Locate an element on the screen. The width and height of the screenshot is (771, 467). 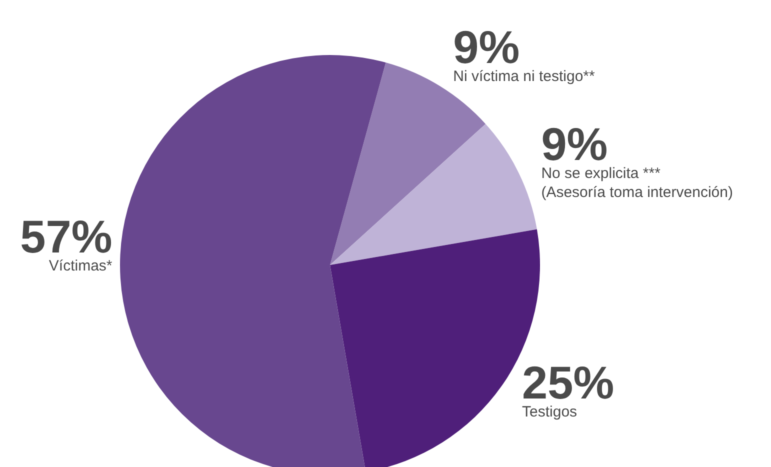
slice-label: Víctimas* is located at coordinates (80, 265).